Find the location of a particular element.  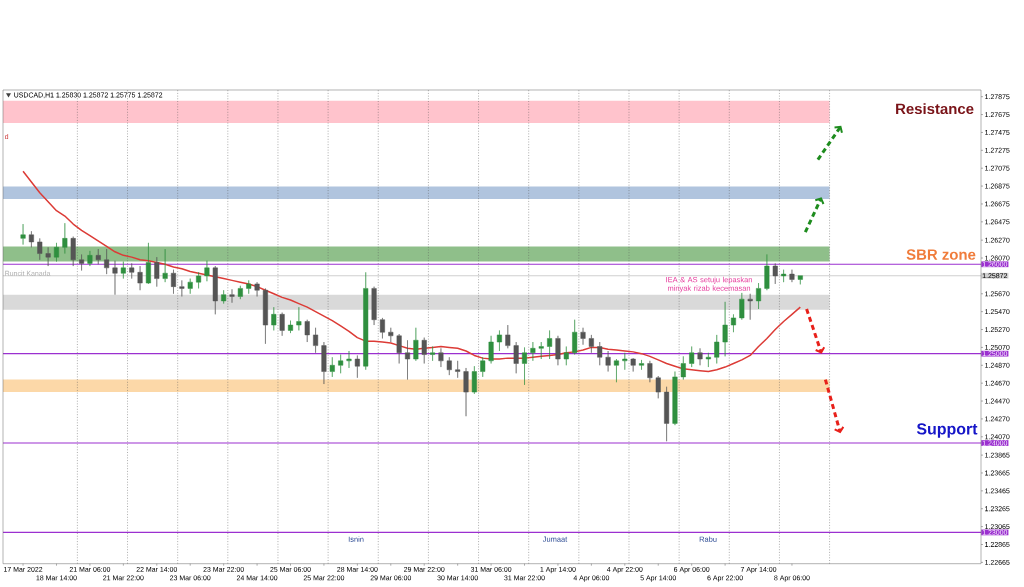

text: SBR zone is located at coordinates (941, 254).